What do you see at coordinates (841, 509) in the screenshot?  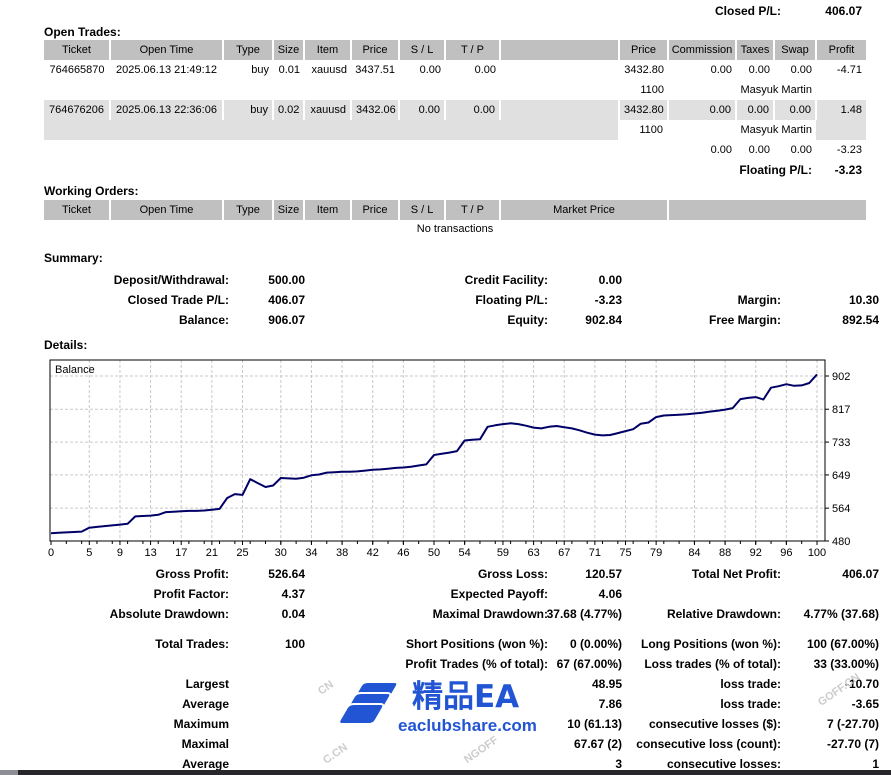 I see `svg-text: 564` at bounding box center [841, 509].